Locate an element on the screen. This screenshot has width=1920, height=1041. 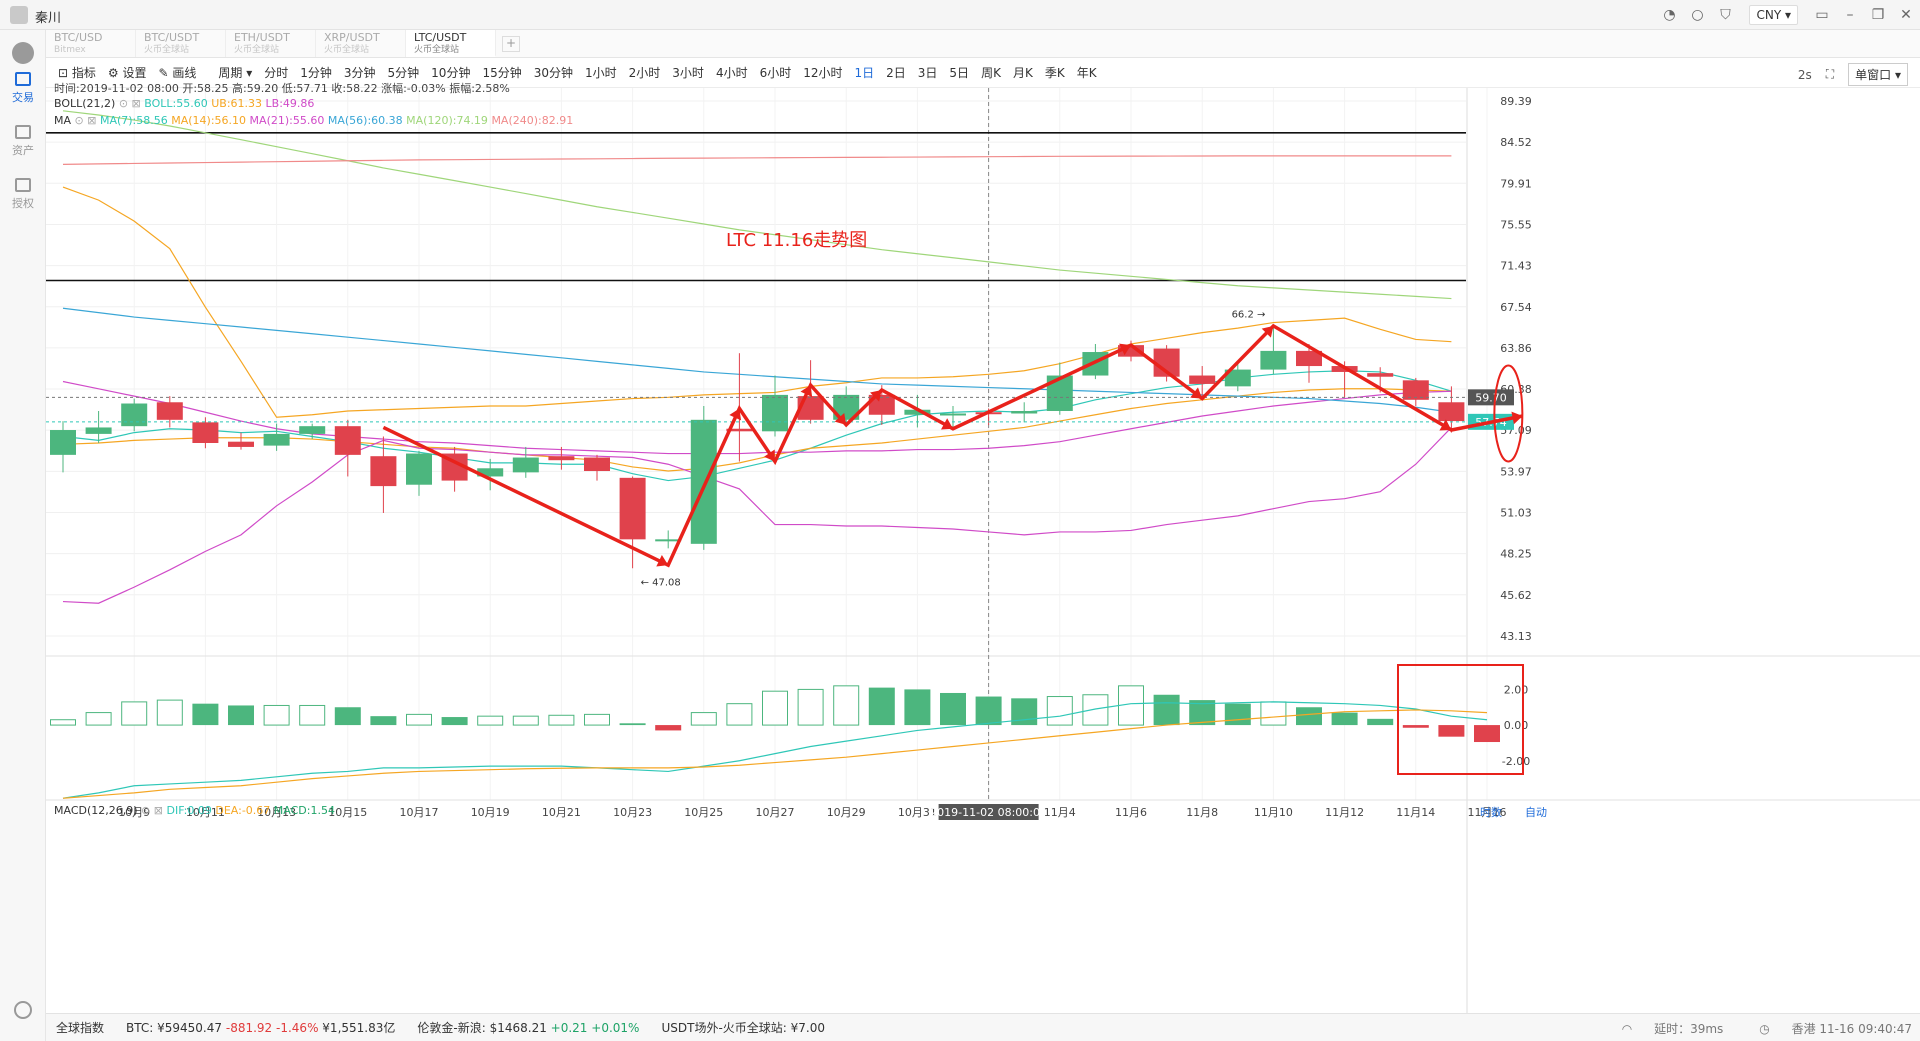
draw-line-button: ✎ 画线 is located at coordinates (177, 73).